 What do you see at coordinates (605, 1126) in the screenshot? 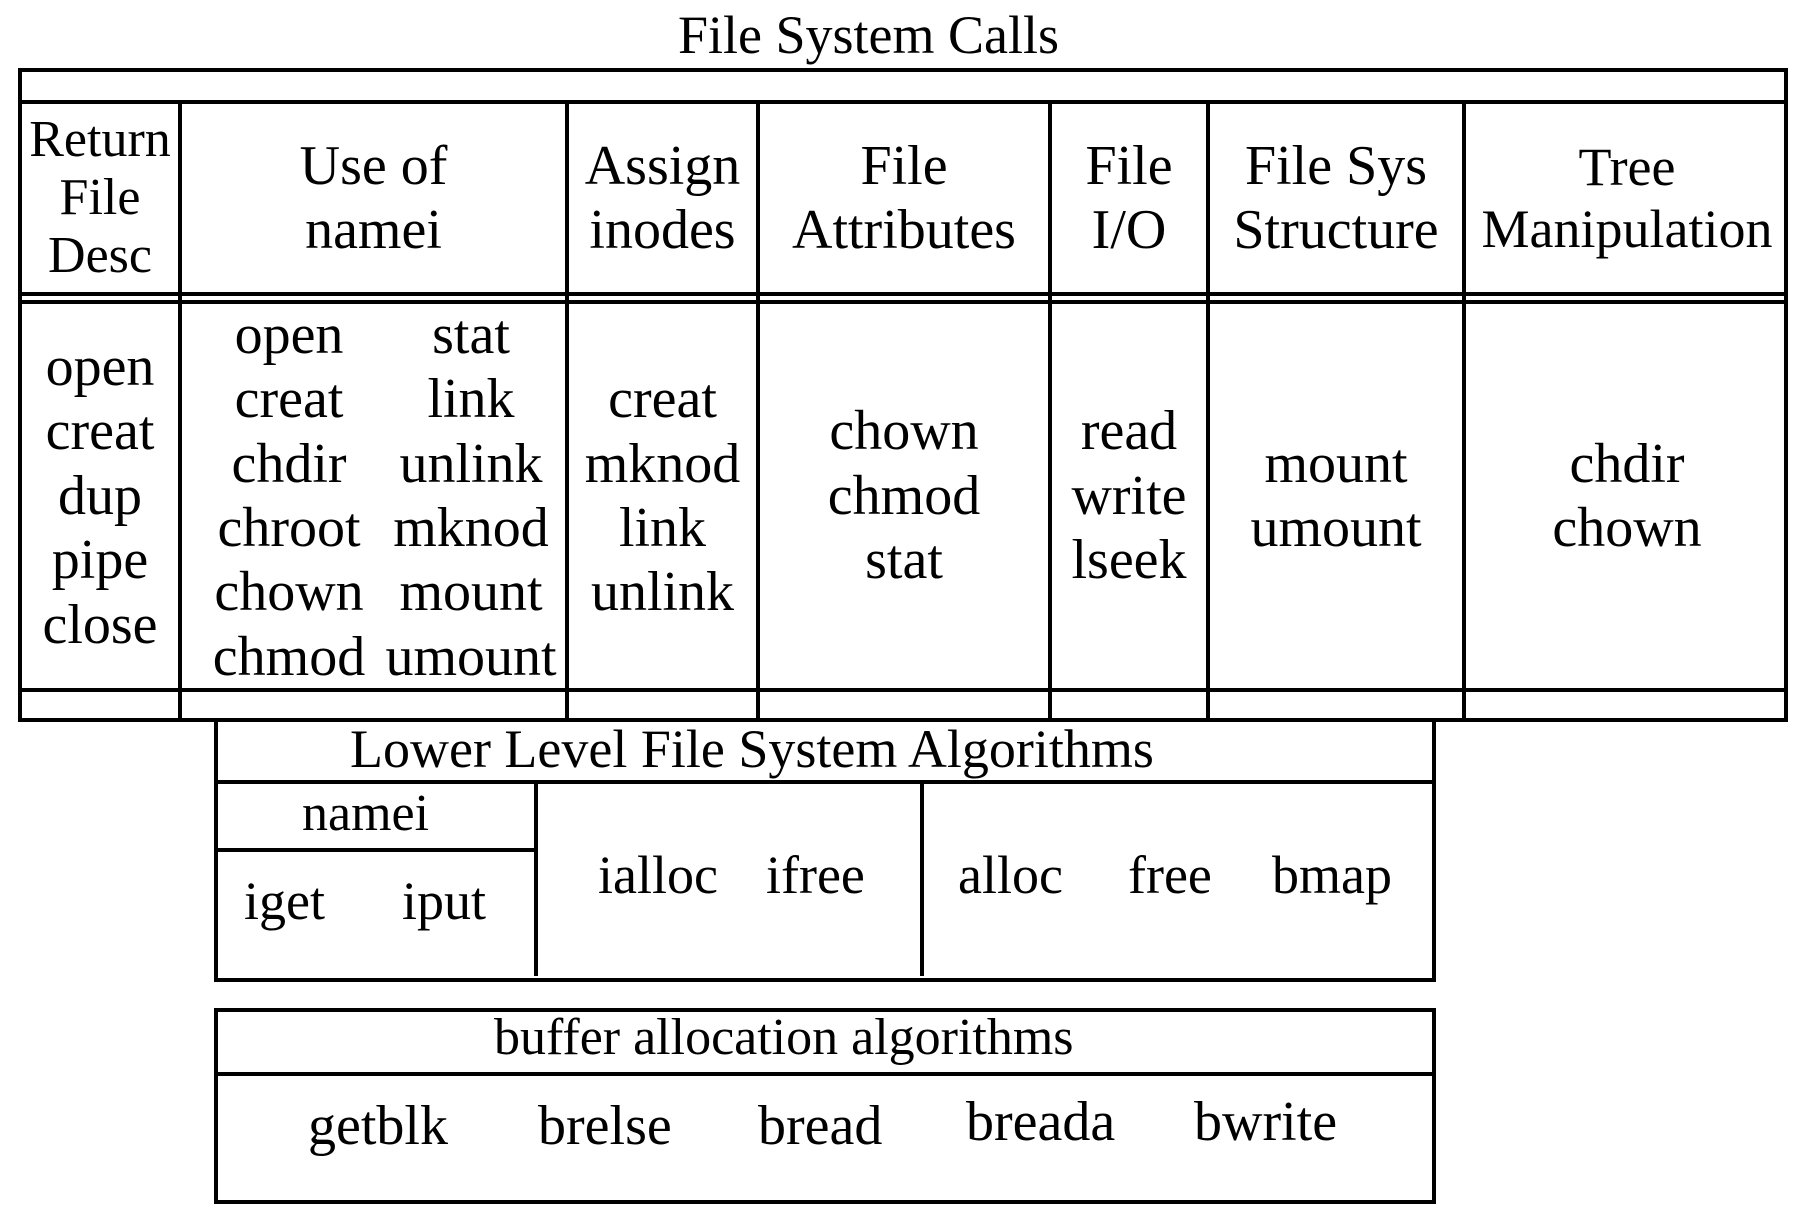
I see `brelse-label: brelse` at bounding box center [605, 1126].